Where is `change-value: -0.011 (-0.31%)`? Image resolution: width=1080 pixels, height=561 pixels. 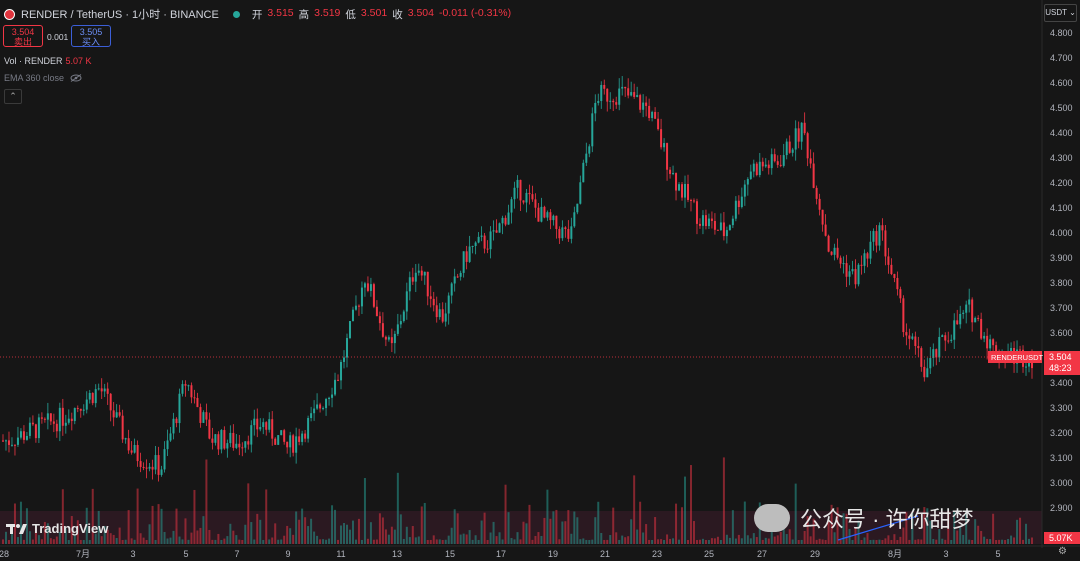
change-value: -0.011 (-0.31%) is located at coordinates (475, 12).